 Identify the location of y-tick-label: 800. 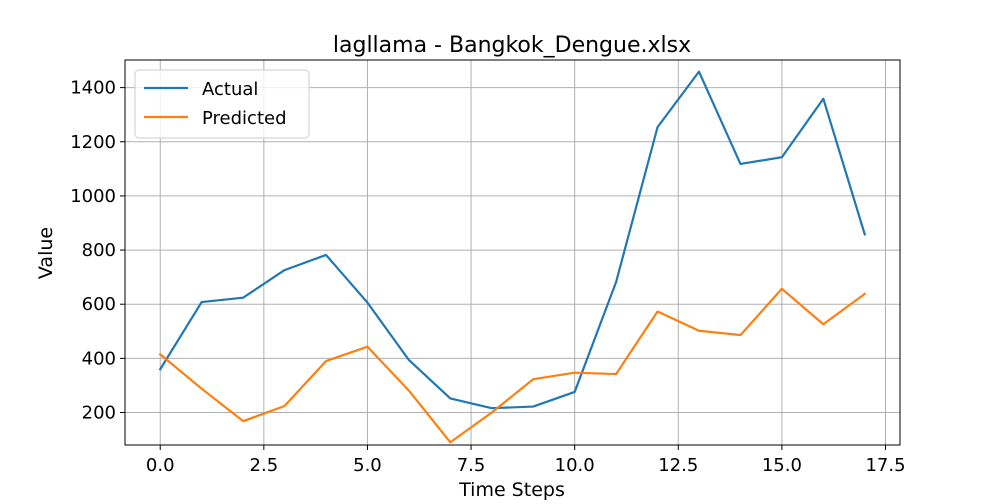
(99, 250).